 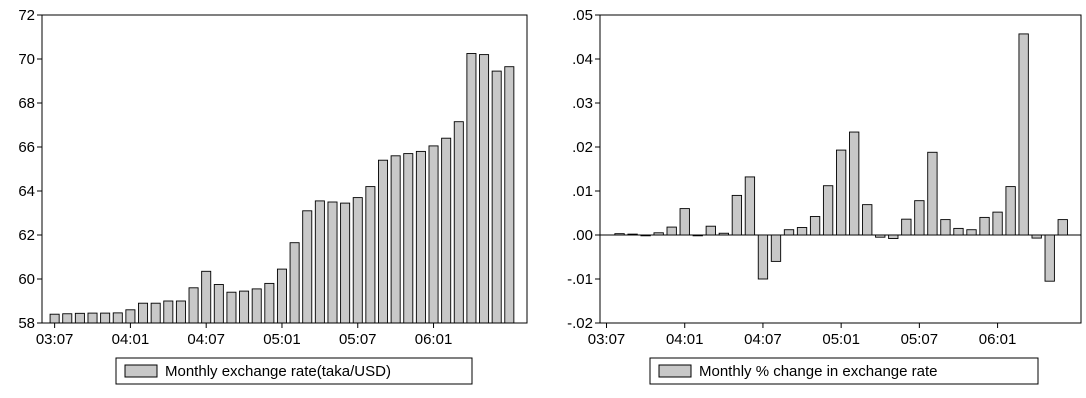 I want to click on x-tick-label: 05:07, so click(x=920, y=339).